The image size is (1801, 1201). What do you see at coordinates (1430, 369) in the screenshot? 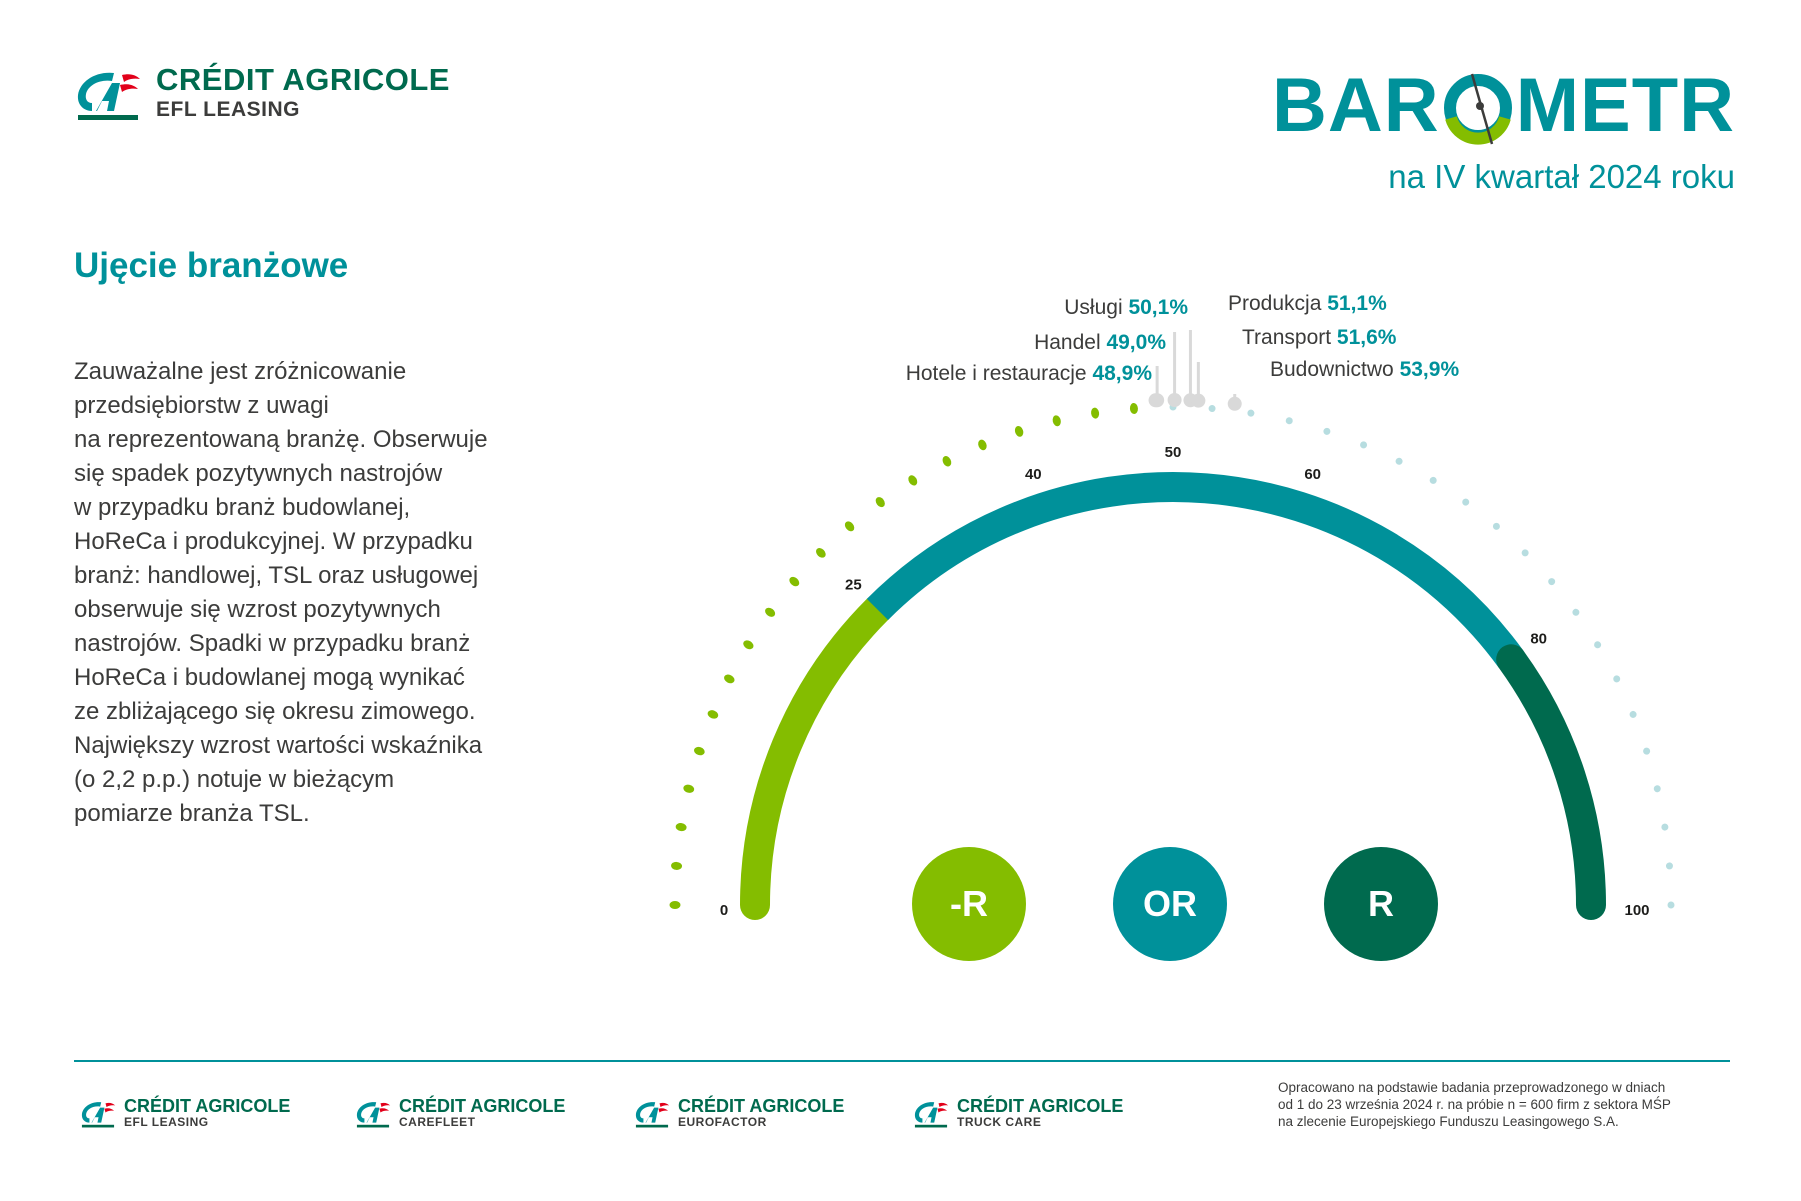
I see `sector-value: 53,9%` at bounding box center [1430, 369].